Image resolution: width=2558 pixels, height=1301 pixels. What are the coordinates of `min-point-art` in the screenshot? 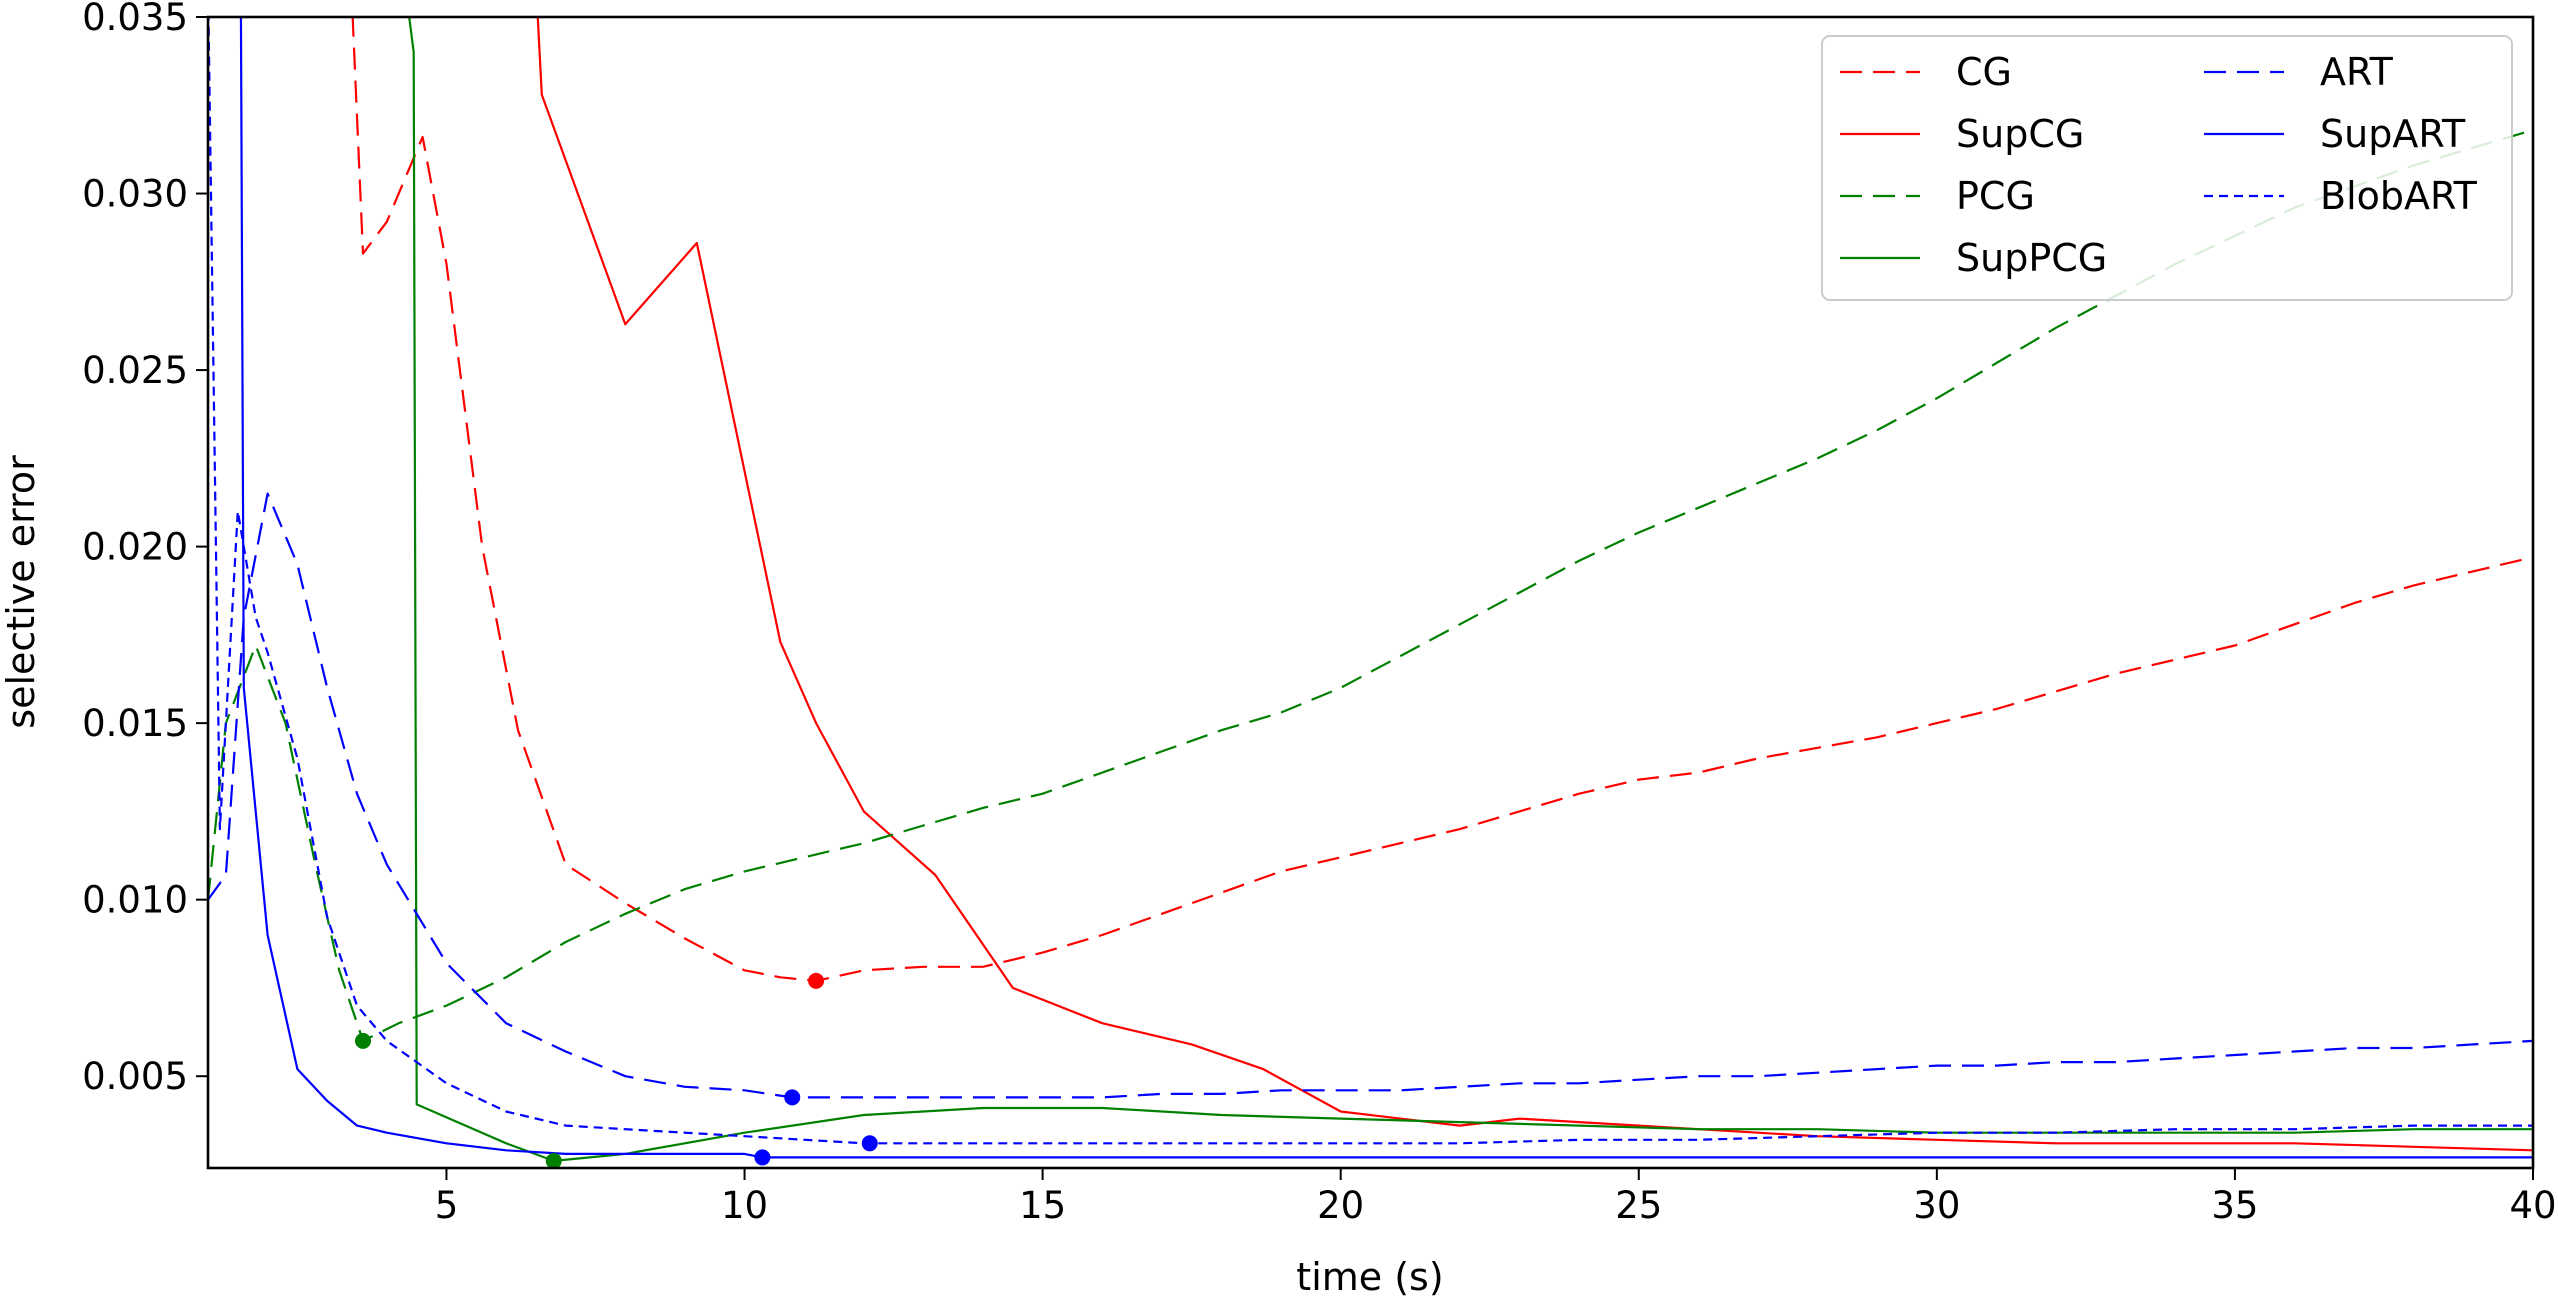 It's located at (792, 1097).